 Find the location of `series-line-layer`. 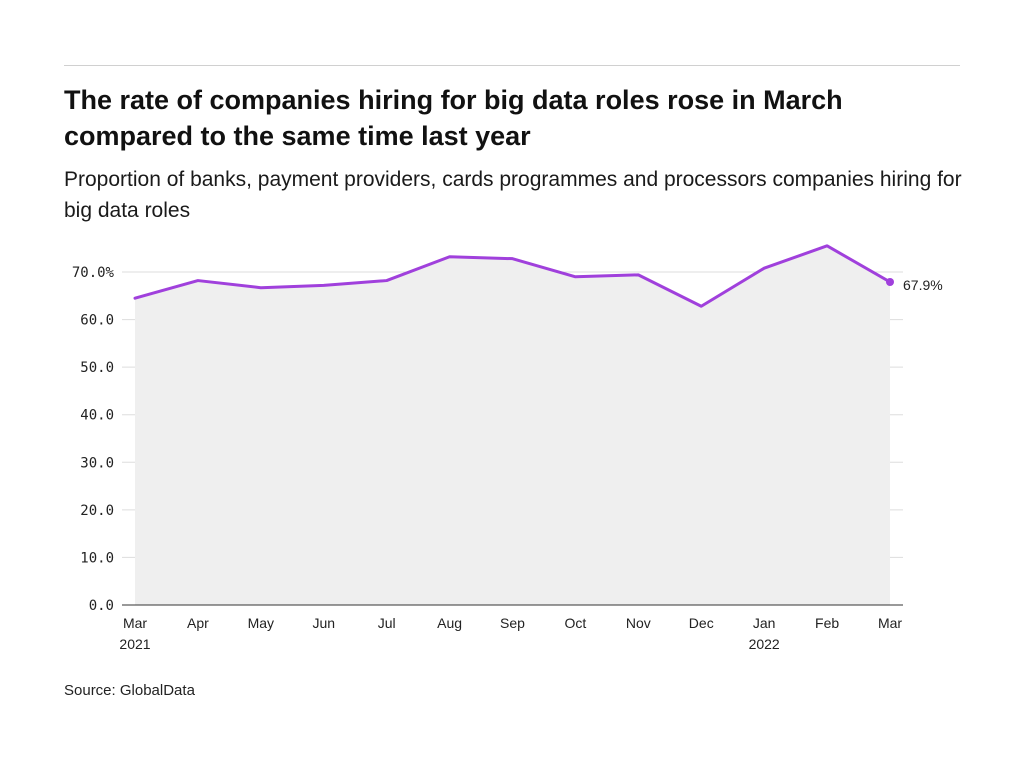

series-line-layer is located at coordinates (513, 276).